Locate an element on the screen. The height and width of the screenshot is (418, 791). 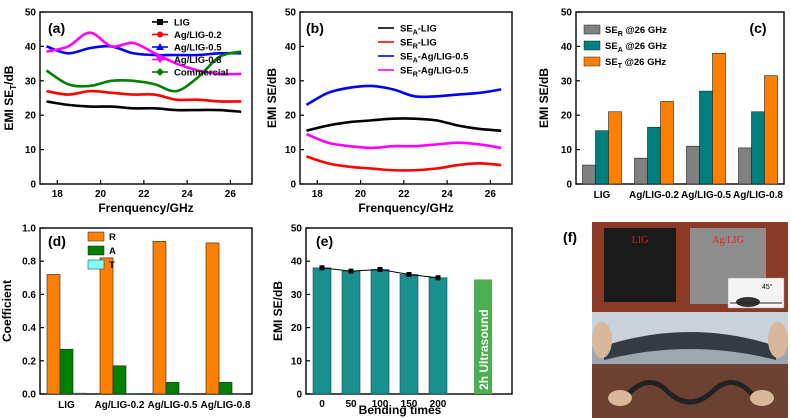
panel-c-label: (c) is located at coordinates (757, 28).